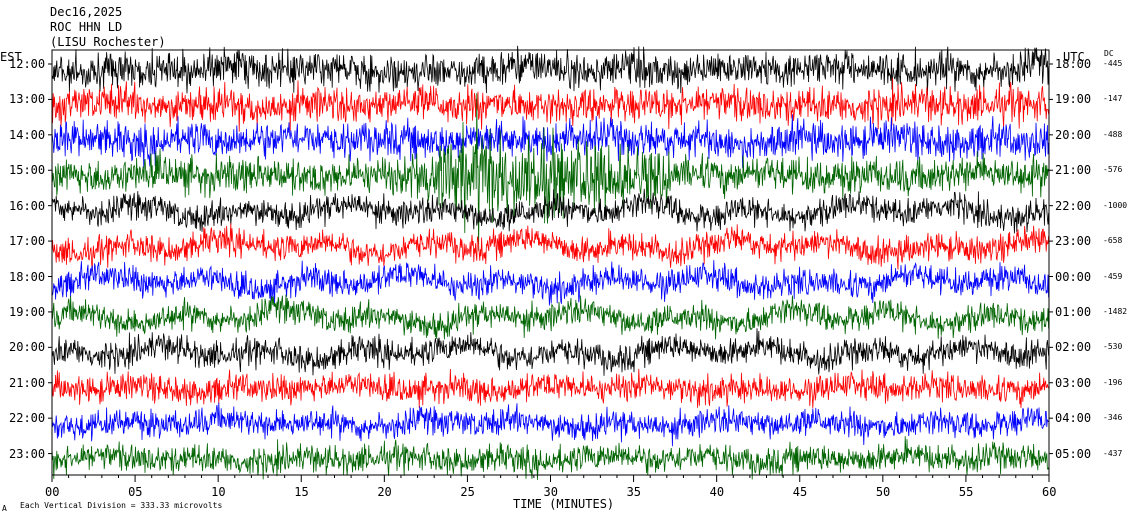 The height and width of the screenshot is (519, 1130). I want to click on utc-tick-label: 18:00, so click(1073, 64).